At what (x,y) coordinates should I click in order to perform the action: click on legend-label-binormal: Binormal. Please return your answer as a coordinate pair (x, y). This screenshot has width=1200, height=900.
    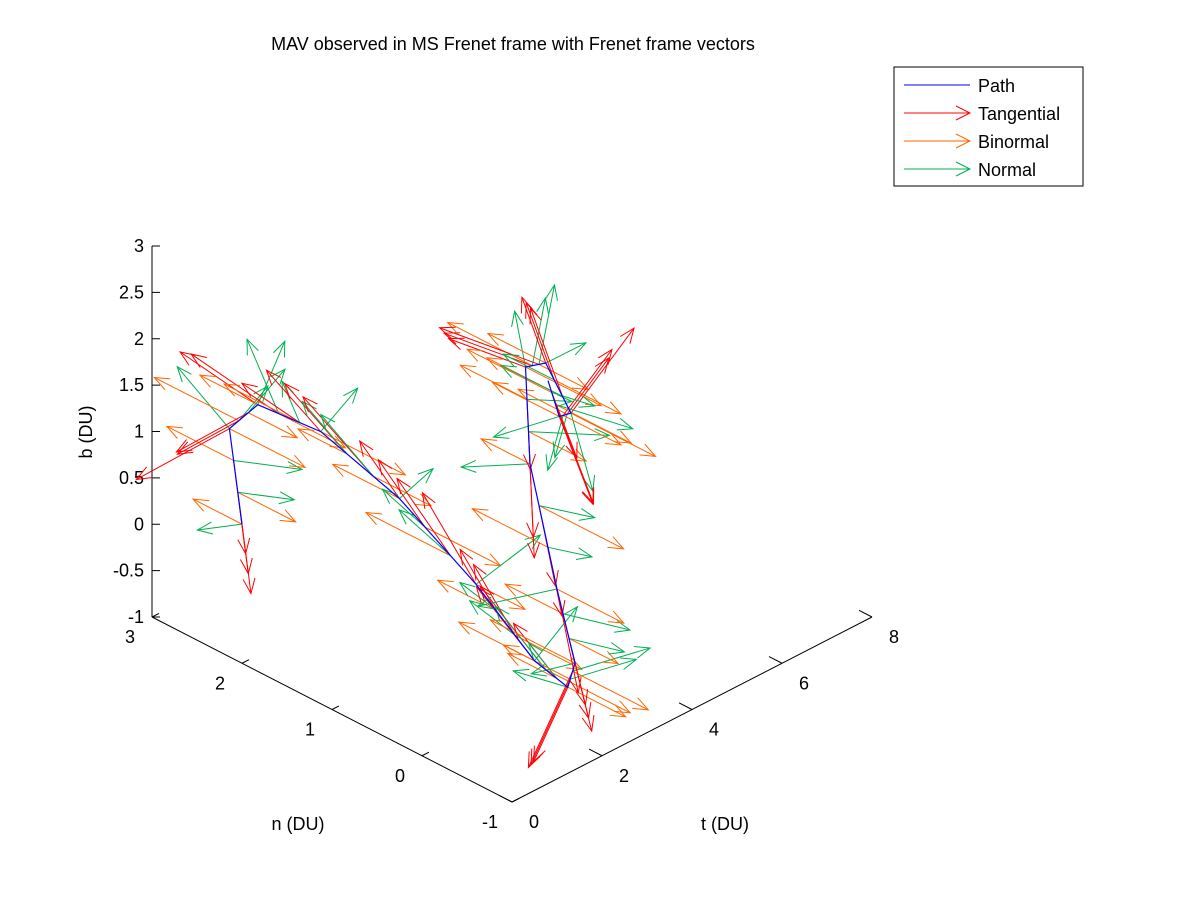
    Looking at the image, I should click on (1013, 142).